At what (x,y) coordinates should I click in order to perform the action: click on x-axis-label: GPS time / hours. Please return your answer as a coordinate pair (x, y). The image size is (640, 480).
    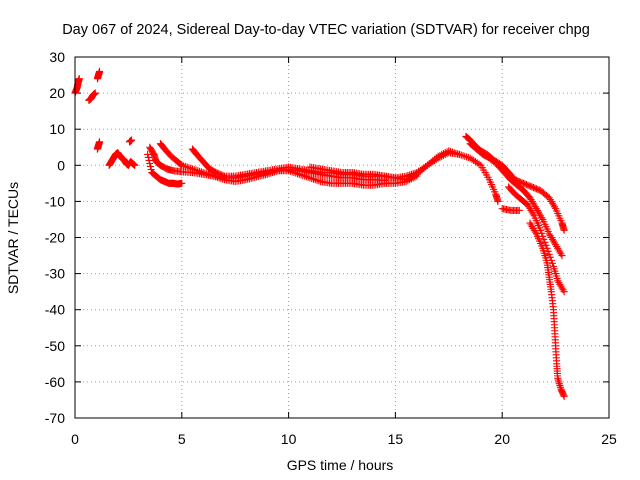
    Looking at the image, I should click on (340, 465).